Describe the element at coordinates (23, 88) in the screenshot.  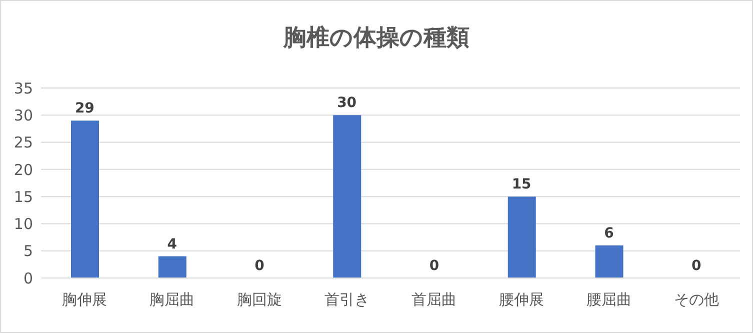
I see `y-tick-label: 35` at that location.